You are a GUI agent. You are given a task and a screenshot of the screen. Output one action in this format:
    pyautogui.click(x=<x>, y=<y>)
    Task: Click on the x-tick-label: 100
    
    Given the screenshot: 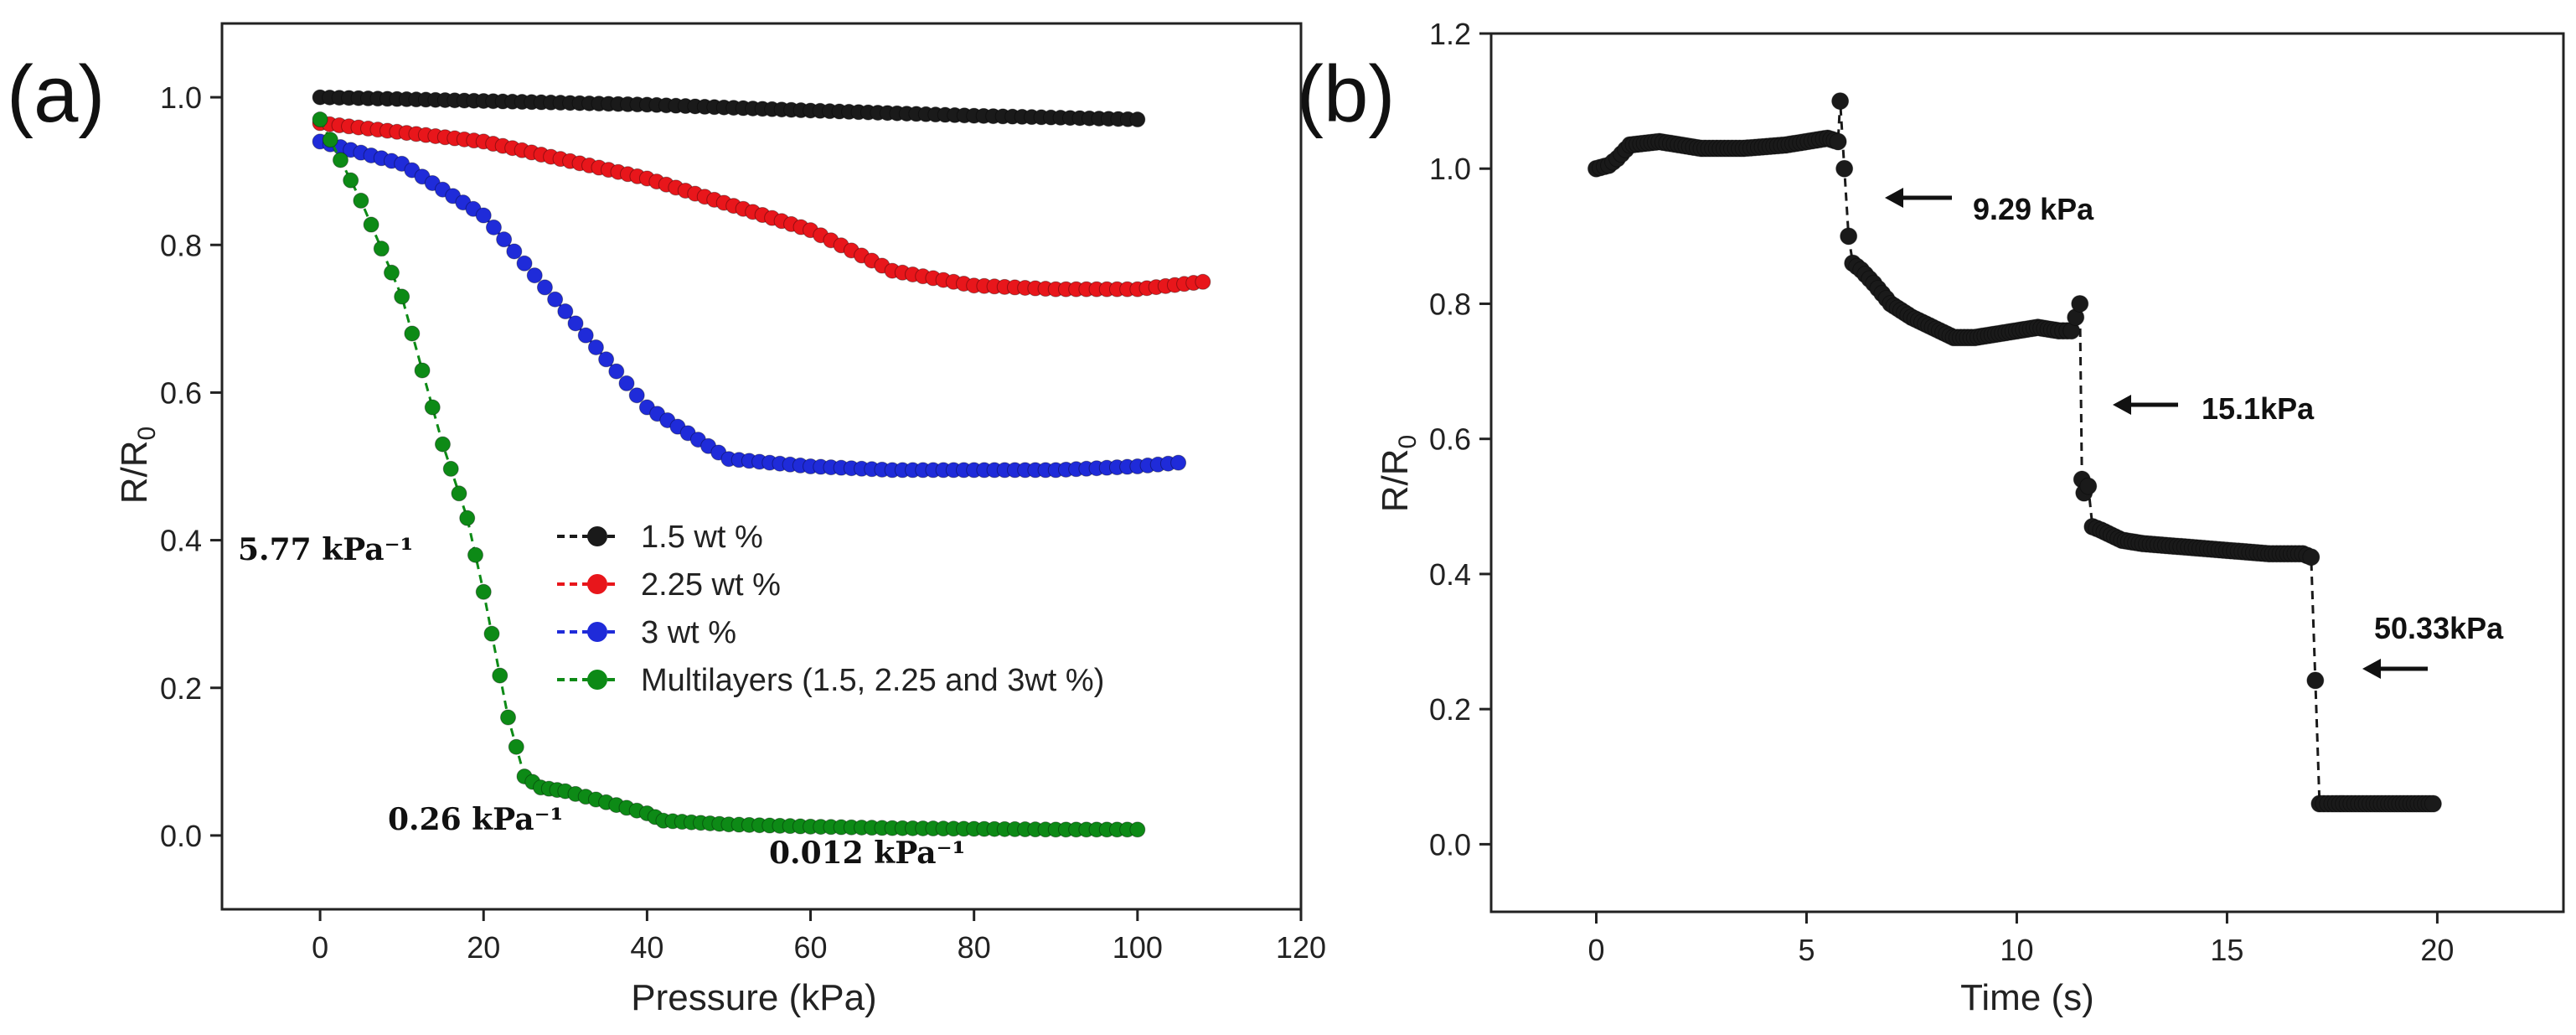 What is the action you would take?
    pyautogui.click(x=1137, y=947)
    